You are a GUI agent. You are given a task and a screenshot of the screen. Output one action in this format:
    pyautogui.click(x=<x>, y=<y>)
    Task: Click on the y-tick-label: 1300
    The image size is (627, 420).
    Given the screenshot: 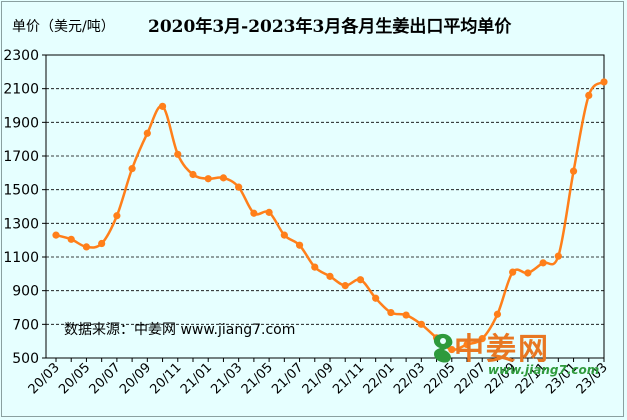 What is the action you would take?
    pyautogui.click(x=21, y=224)
    